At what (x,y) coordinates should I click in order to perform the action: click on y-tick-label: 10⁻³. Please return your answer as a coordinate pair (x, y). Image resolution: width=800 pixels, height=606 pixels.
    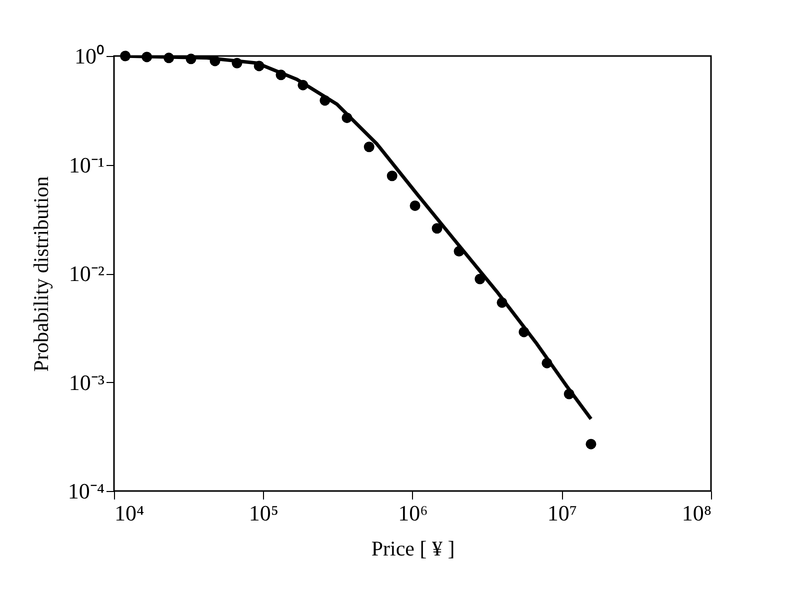
    Looking at the image, I should click on (86, 382).